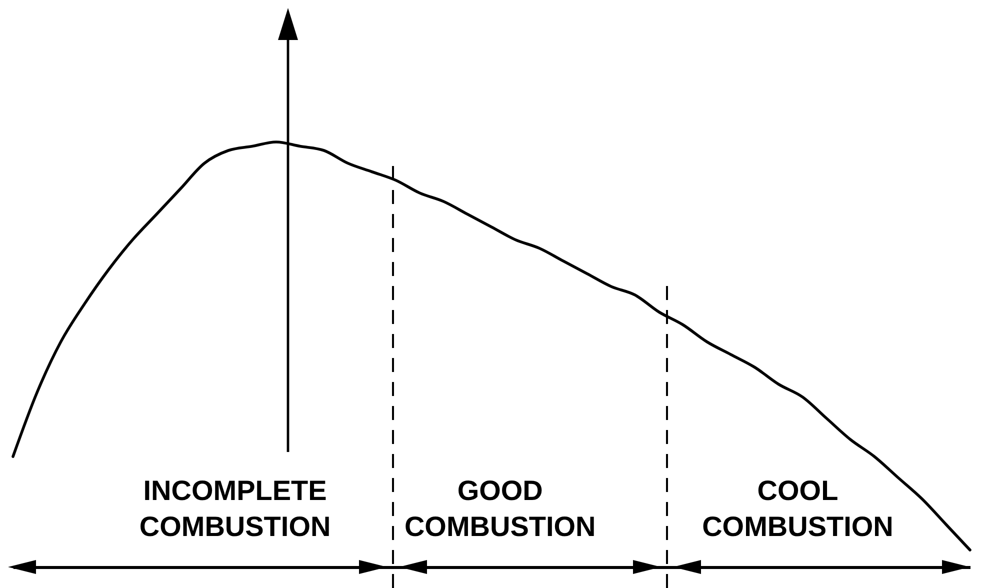 Image resolution: width=983 pixels, height=588 pixels. What do you see at coordinates (500, 508) in the screenshot?
I see `annotation: GOOD COMBUSTION` at bounding box center [500, 508].